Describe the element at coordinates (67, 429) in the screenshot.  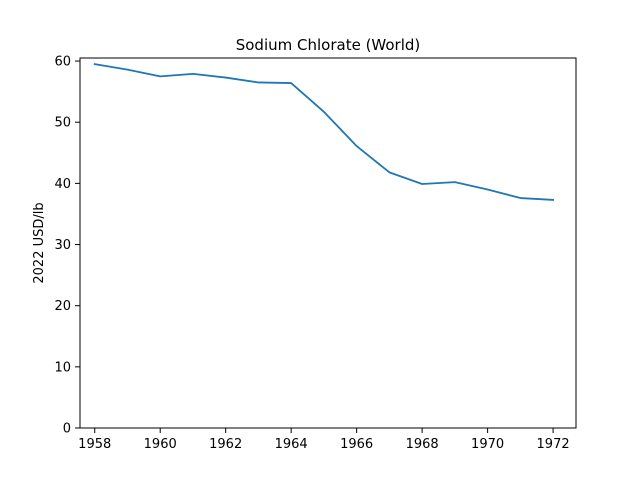
I see `y-tick-label: 0` at that location.